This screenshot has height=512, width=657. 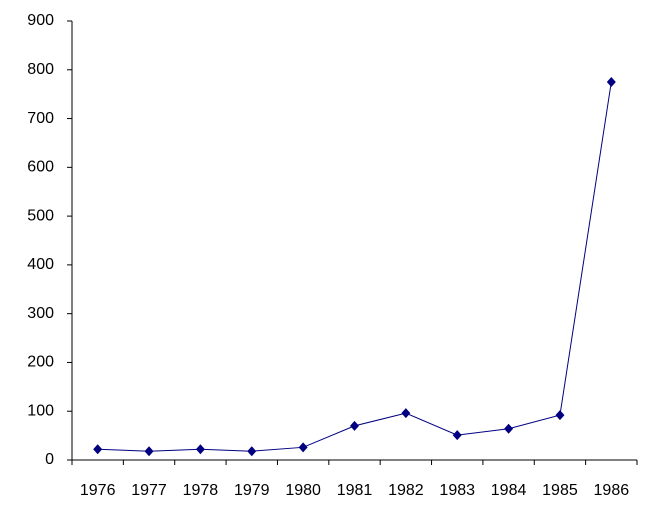 What do you see at coordinates (40, 69) in the screenshot?
I see `y-tick-label: 800` at bounding box center [40, 69].